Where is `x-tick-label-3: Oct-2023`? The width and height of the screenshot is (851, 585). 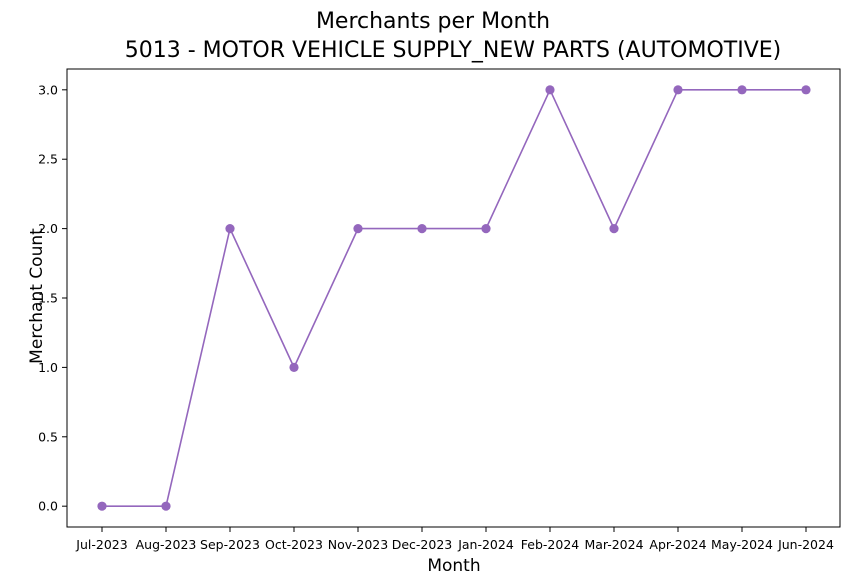 x-tick-label-3: Oct-2023 is located at coordinates (294, 544).